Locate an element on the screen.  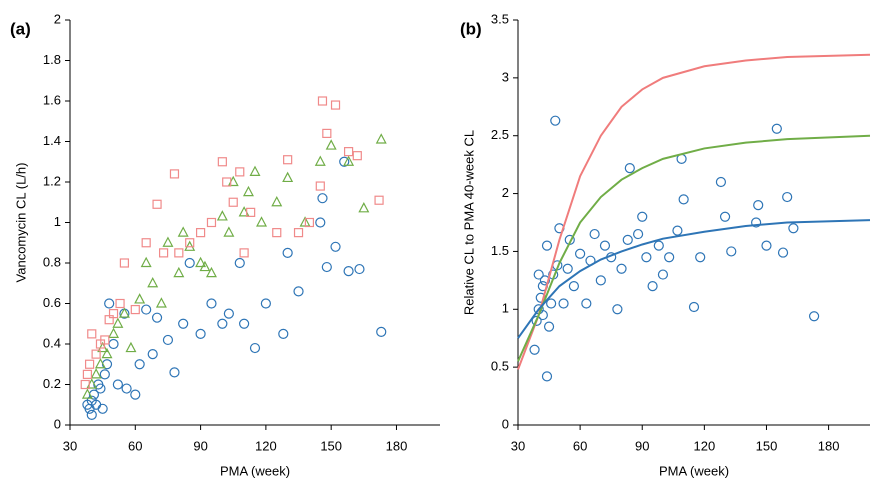
y-axis-title: Relative CL to PMA 40-week CL is located at coordinates (468, 222).